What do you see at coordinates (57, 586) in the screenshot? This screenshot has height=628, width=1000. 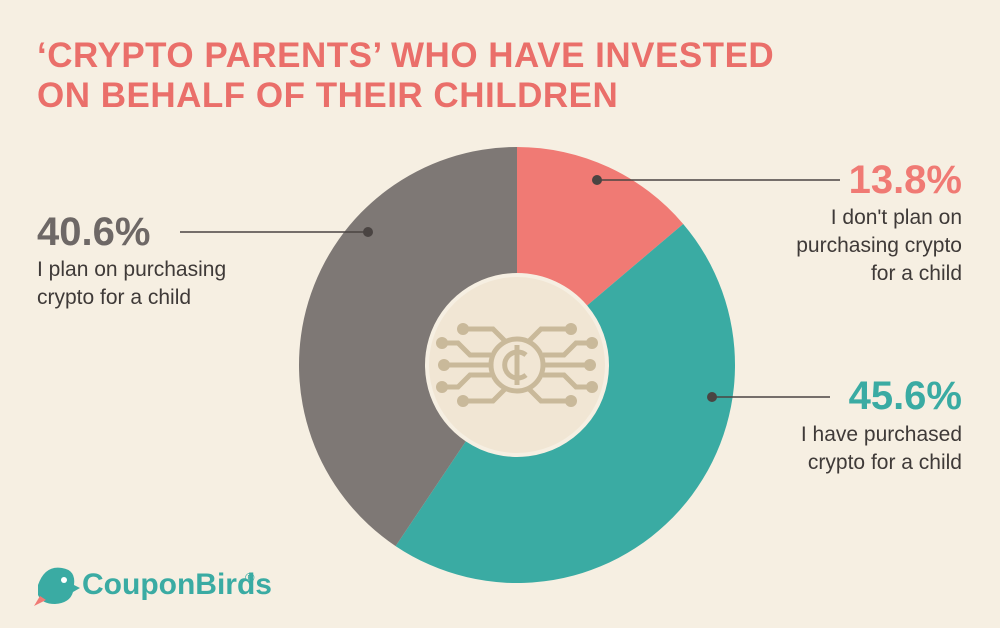 I see `logo-bird` at bounding box center [57, 586].